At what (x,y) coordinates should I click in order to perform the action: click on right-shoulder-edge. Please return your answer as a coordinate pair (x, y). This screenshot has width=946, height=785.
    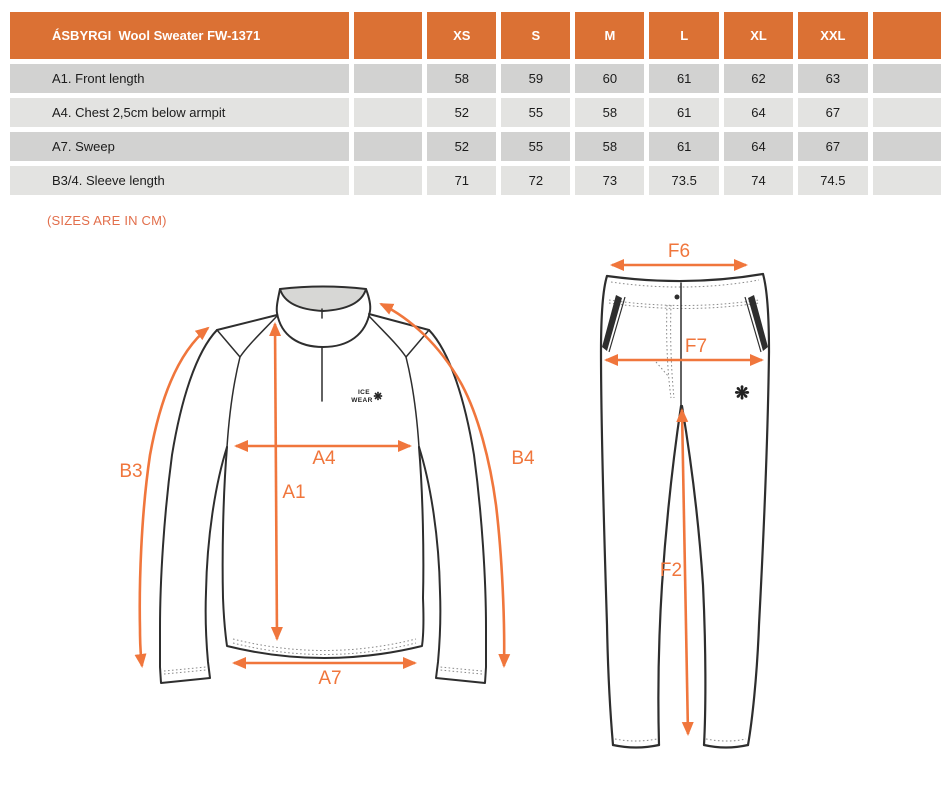
    Looking at the image, I should click on (399, 322).